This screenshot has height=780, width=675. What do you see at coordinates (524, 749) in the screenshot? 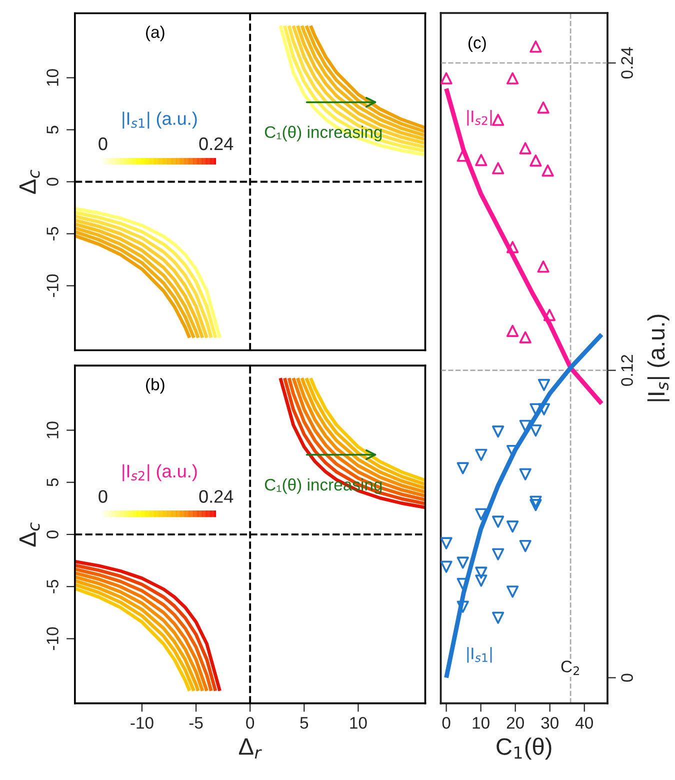
I see `x-axis-title: C$_{1}$(θ)` at bounding box center [524, 749].